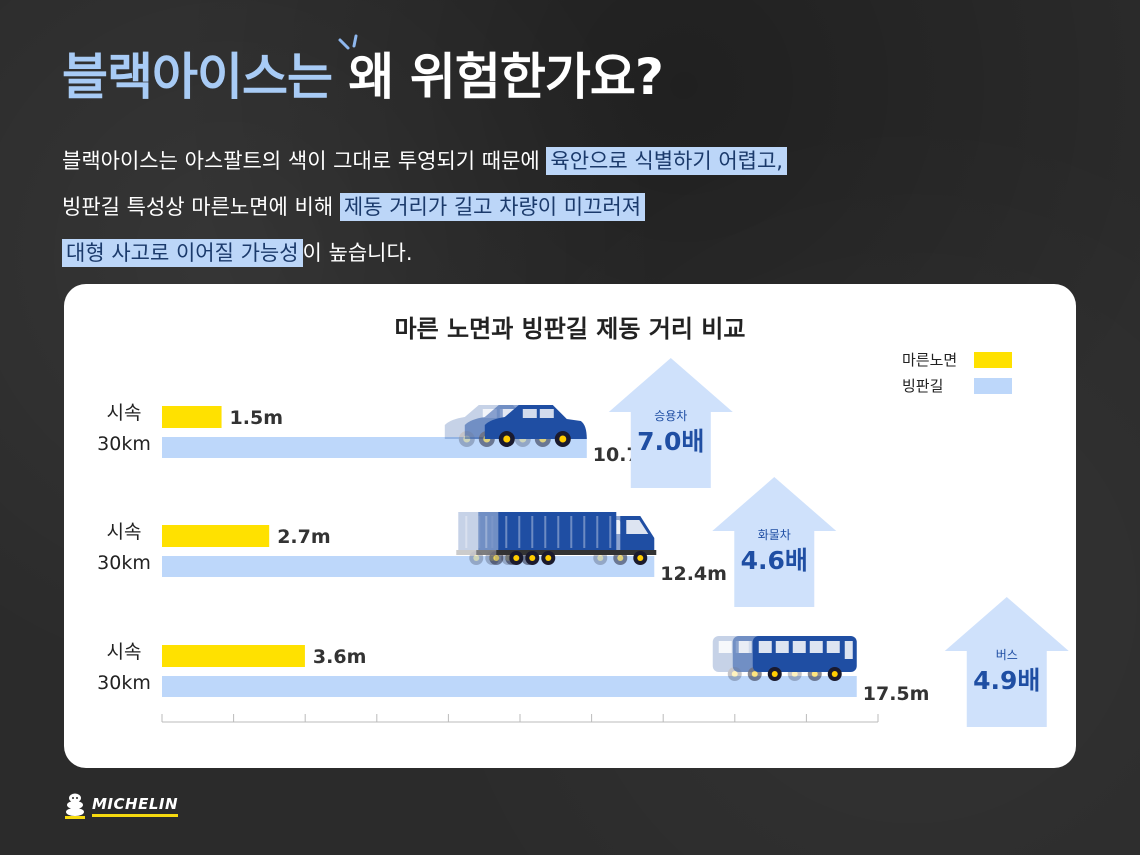 This screenshot has width=1140, height=855. What do you see at coordinates (303, 537) in the screenshot?
I see `dry-road-value-label: 2.7m` at bounding box center [303, 537].